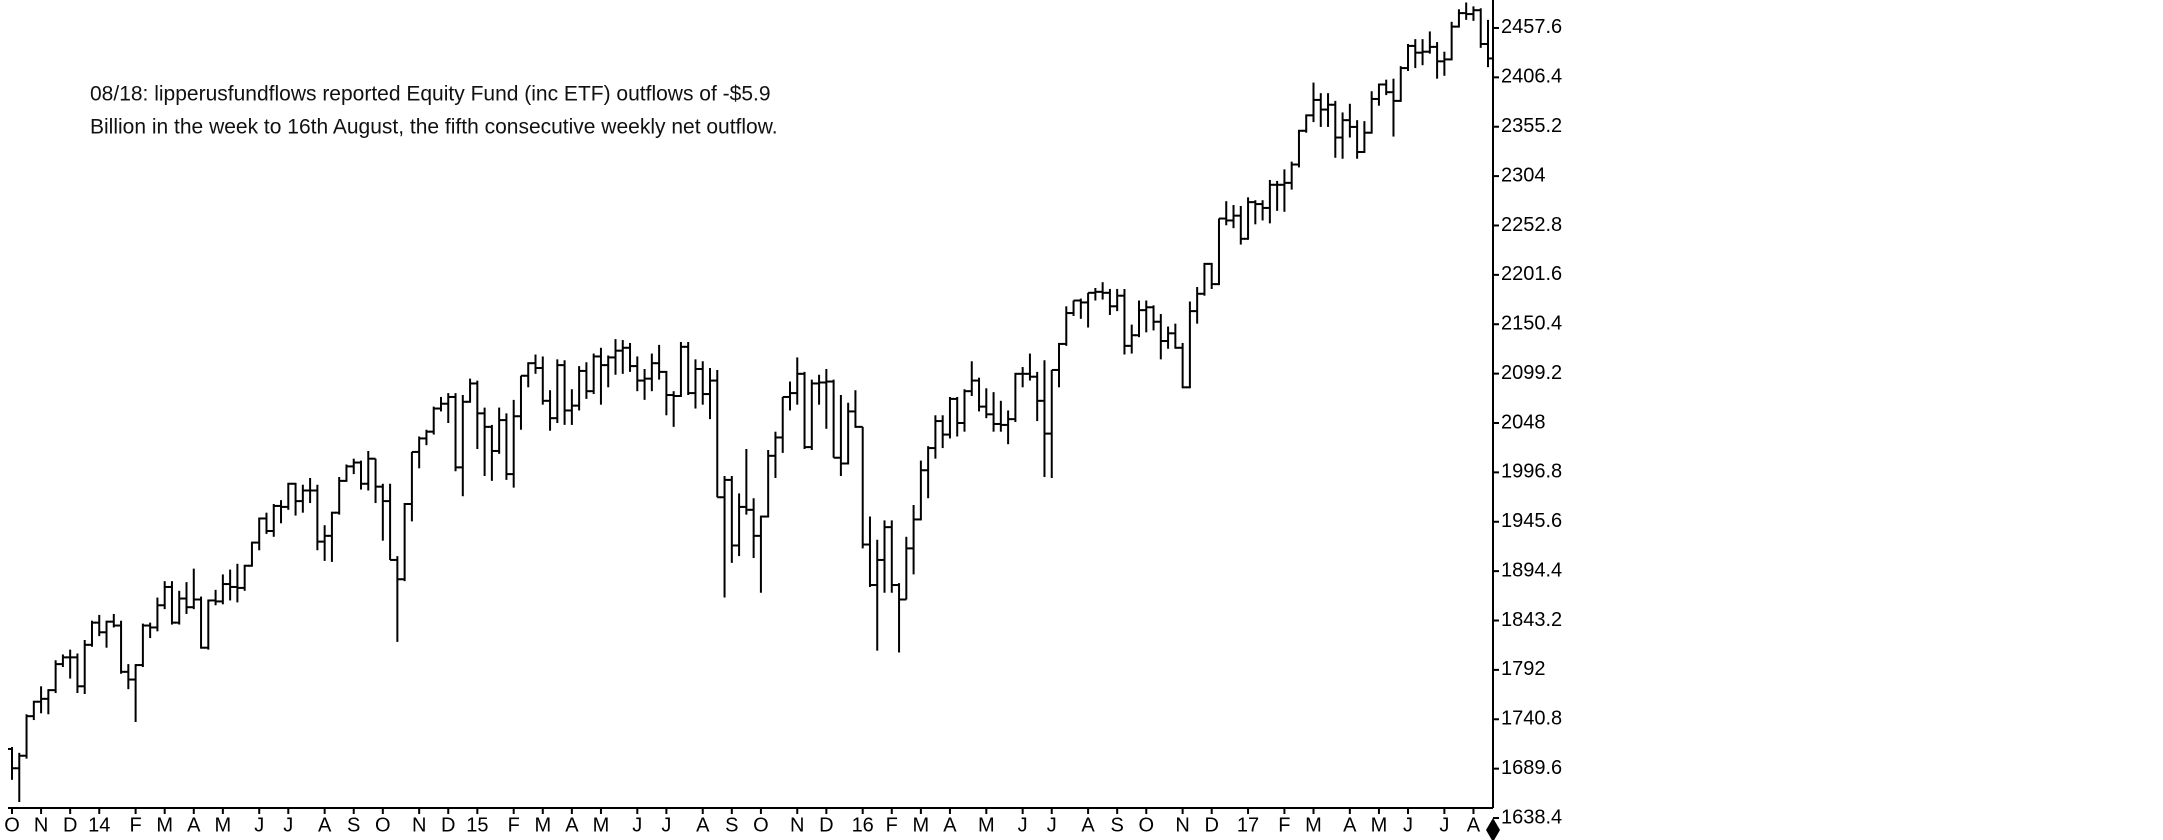 This screenshot has height=840, width=2163. I want to click on y-tick-label: 1945.6, so click(1531, 521).